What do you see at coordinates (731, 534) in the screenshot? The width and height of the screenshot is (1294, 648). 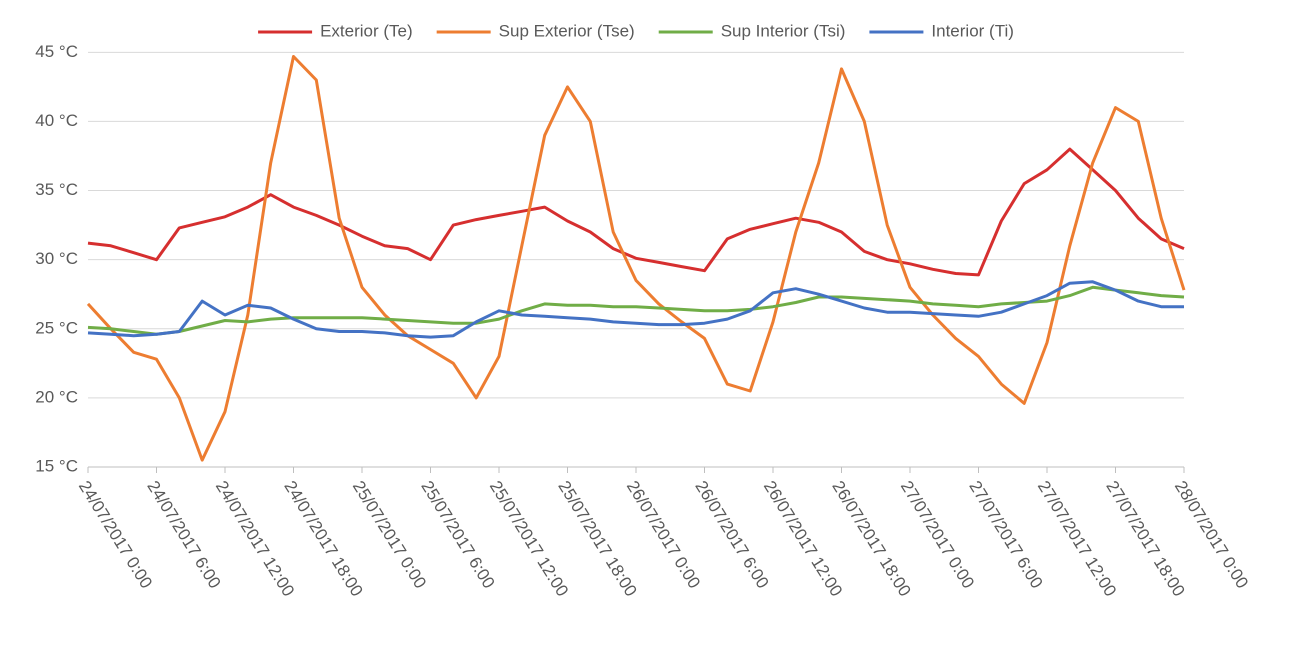 I see `x-tick-label: 26/07/2017 6:00` at bounding box center [731, 534].